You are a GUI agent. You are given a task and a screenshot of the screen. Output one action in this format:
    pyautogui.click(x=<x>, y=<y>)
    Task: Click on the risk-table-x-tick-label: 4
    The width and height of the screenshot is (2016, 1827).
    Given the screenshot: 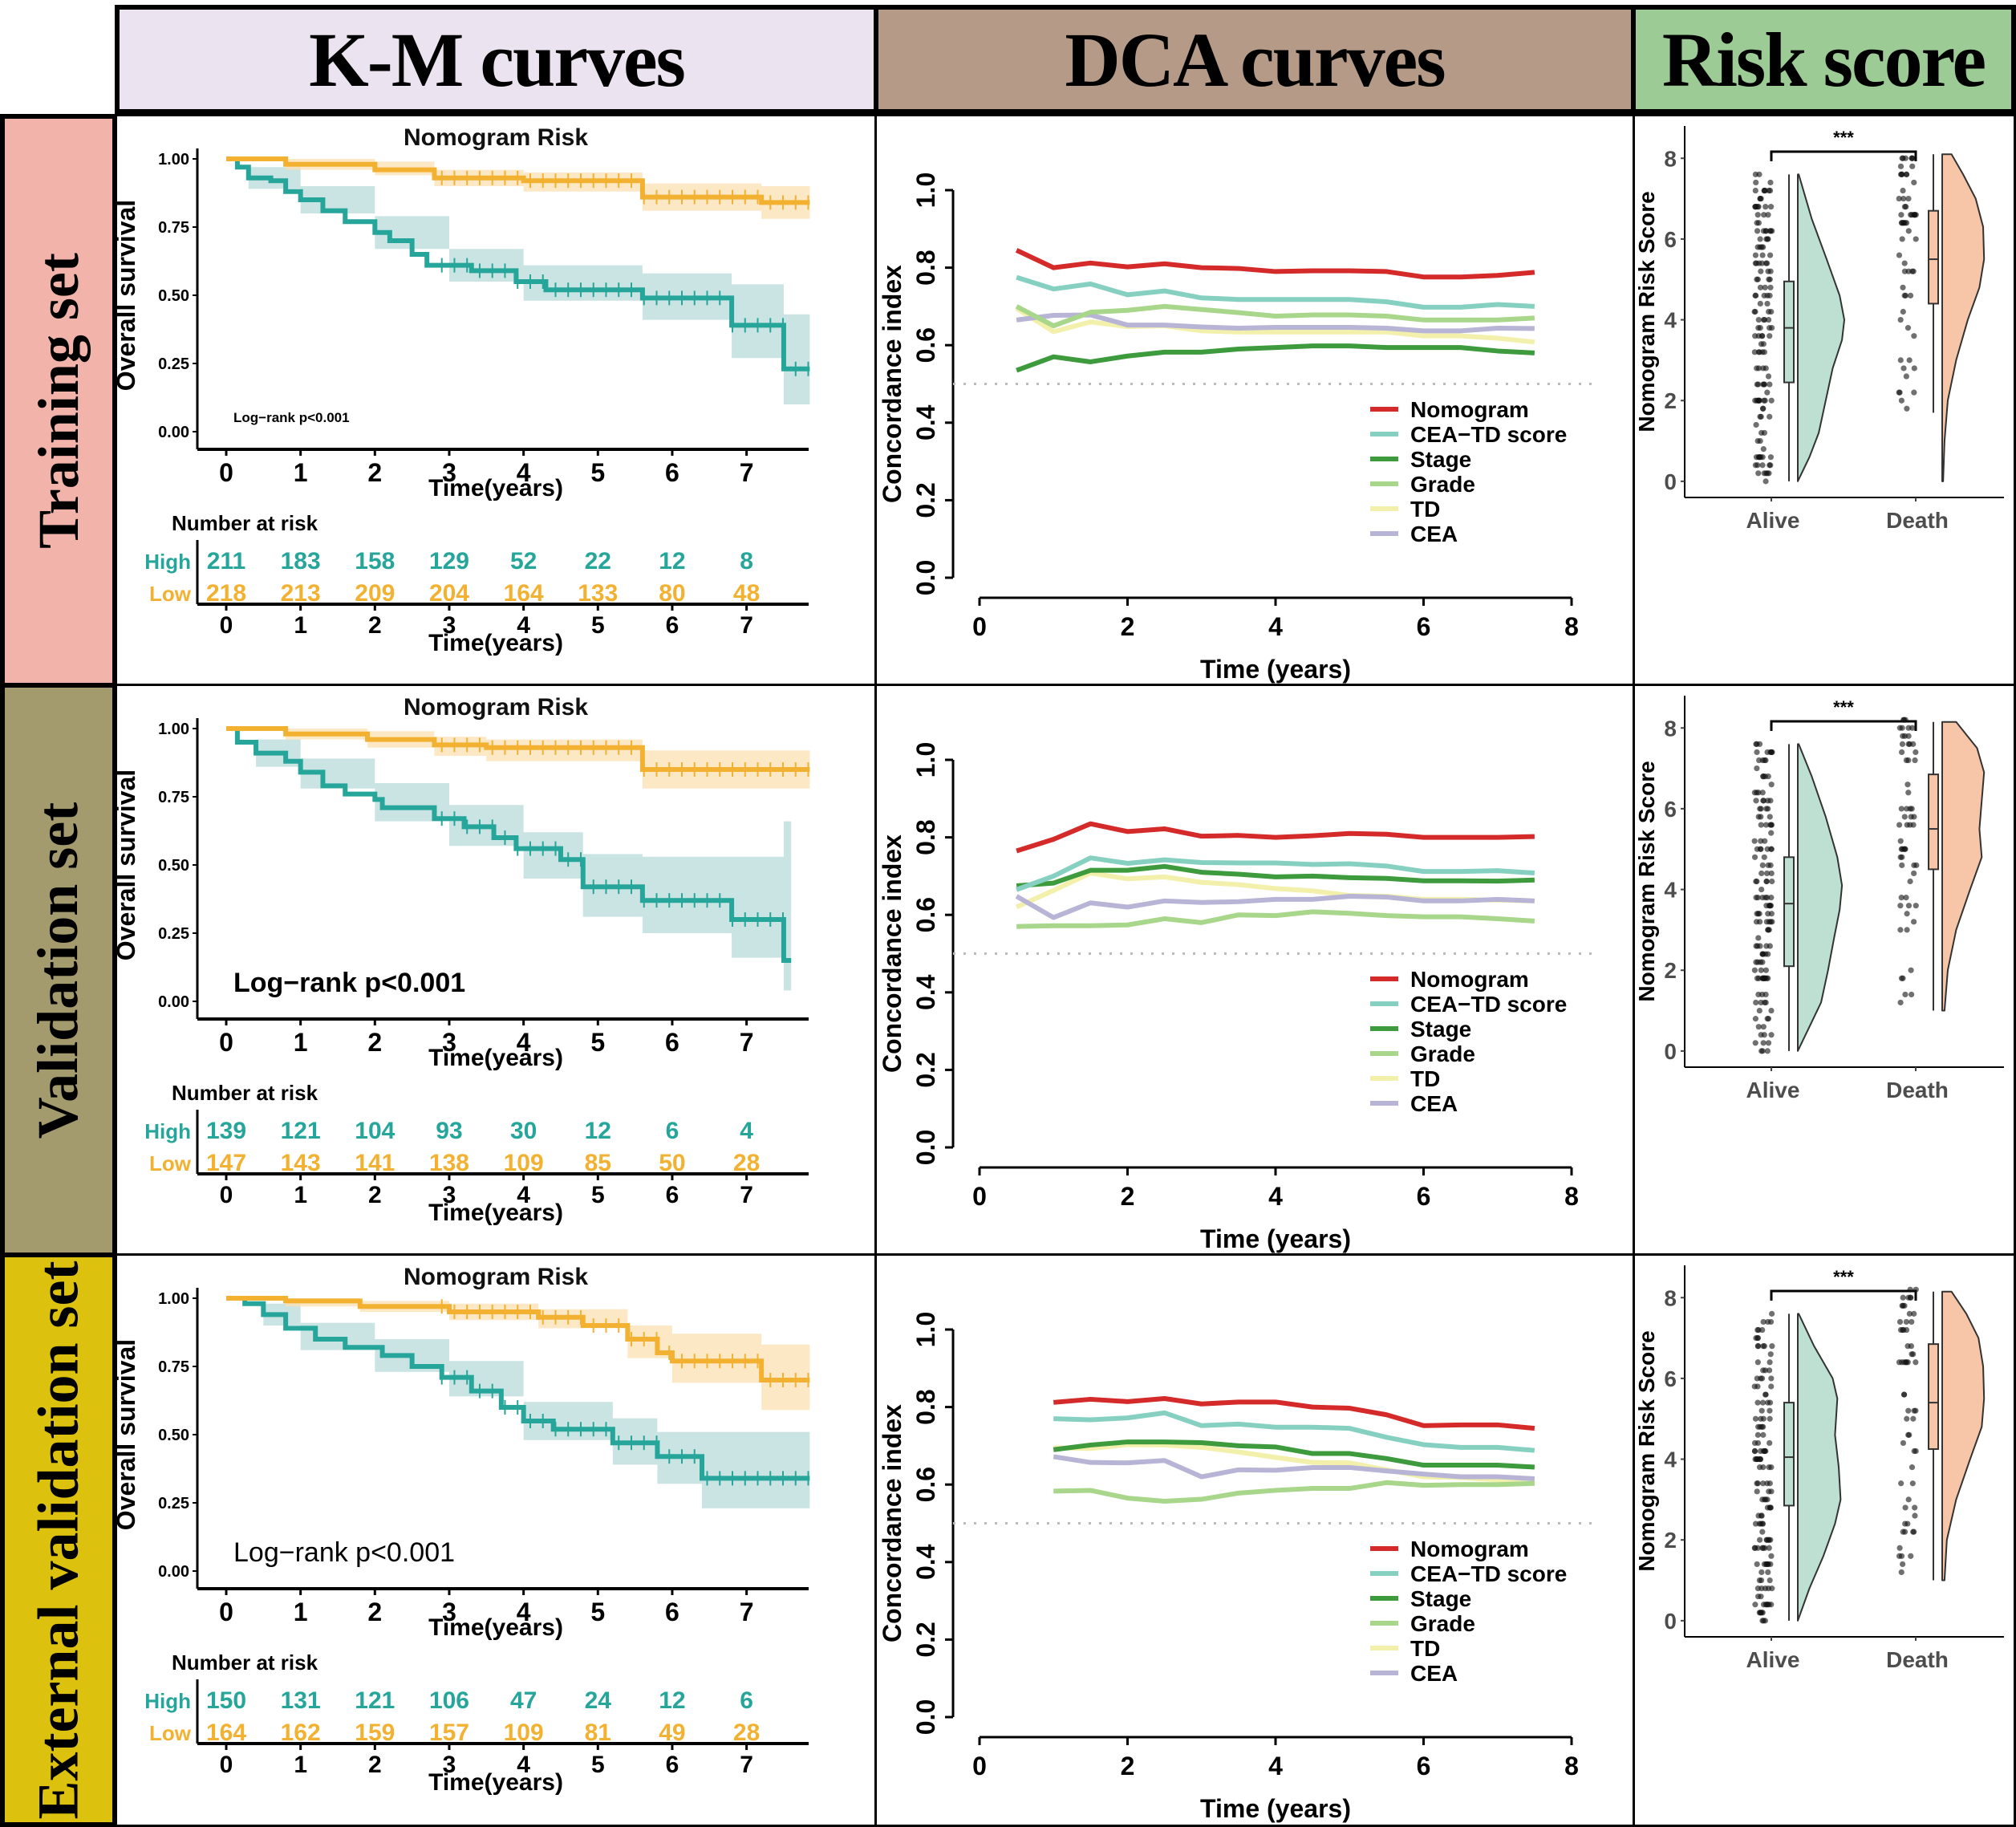 What is the action you would take?
    pyautogui.click(x=523, y=625)
    